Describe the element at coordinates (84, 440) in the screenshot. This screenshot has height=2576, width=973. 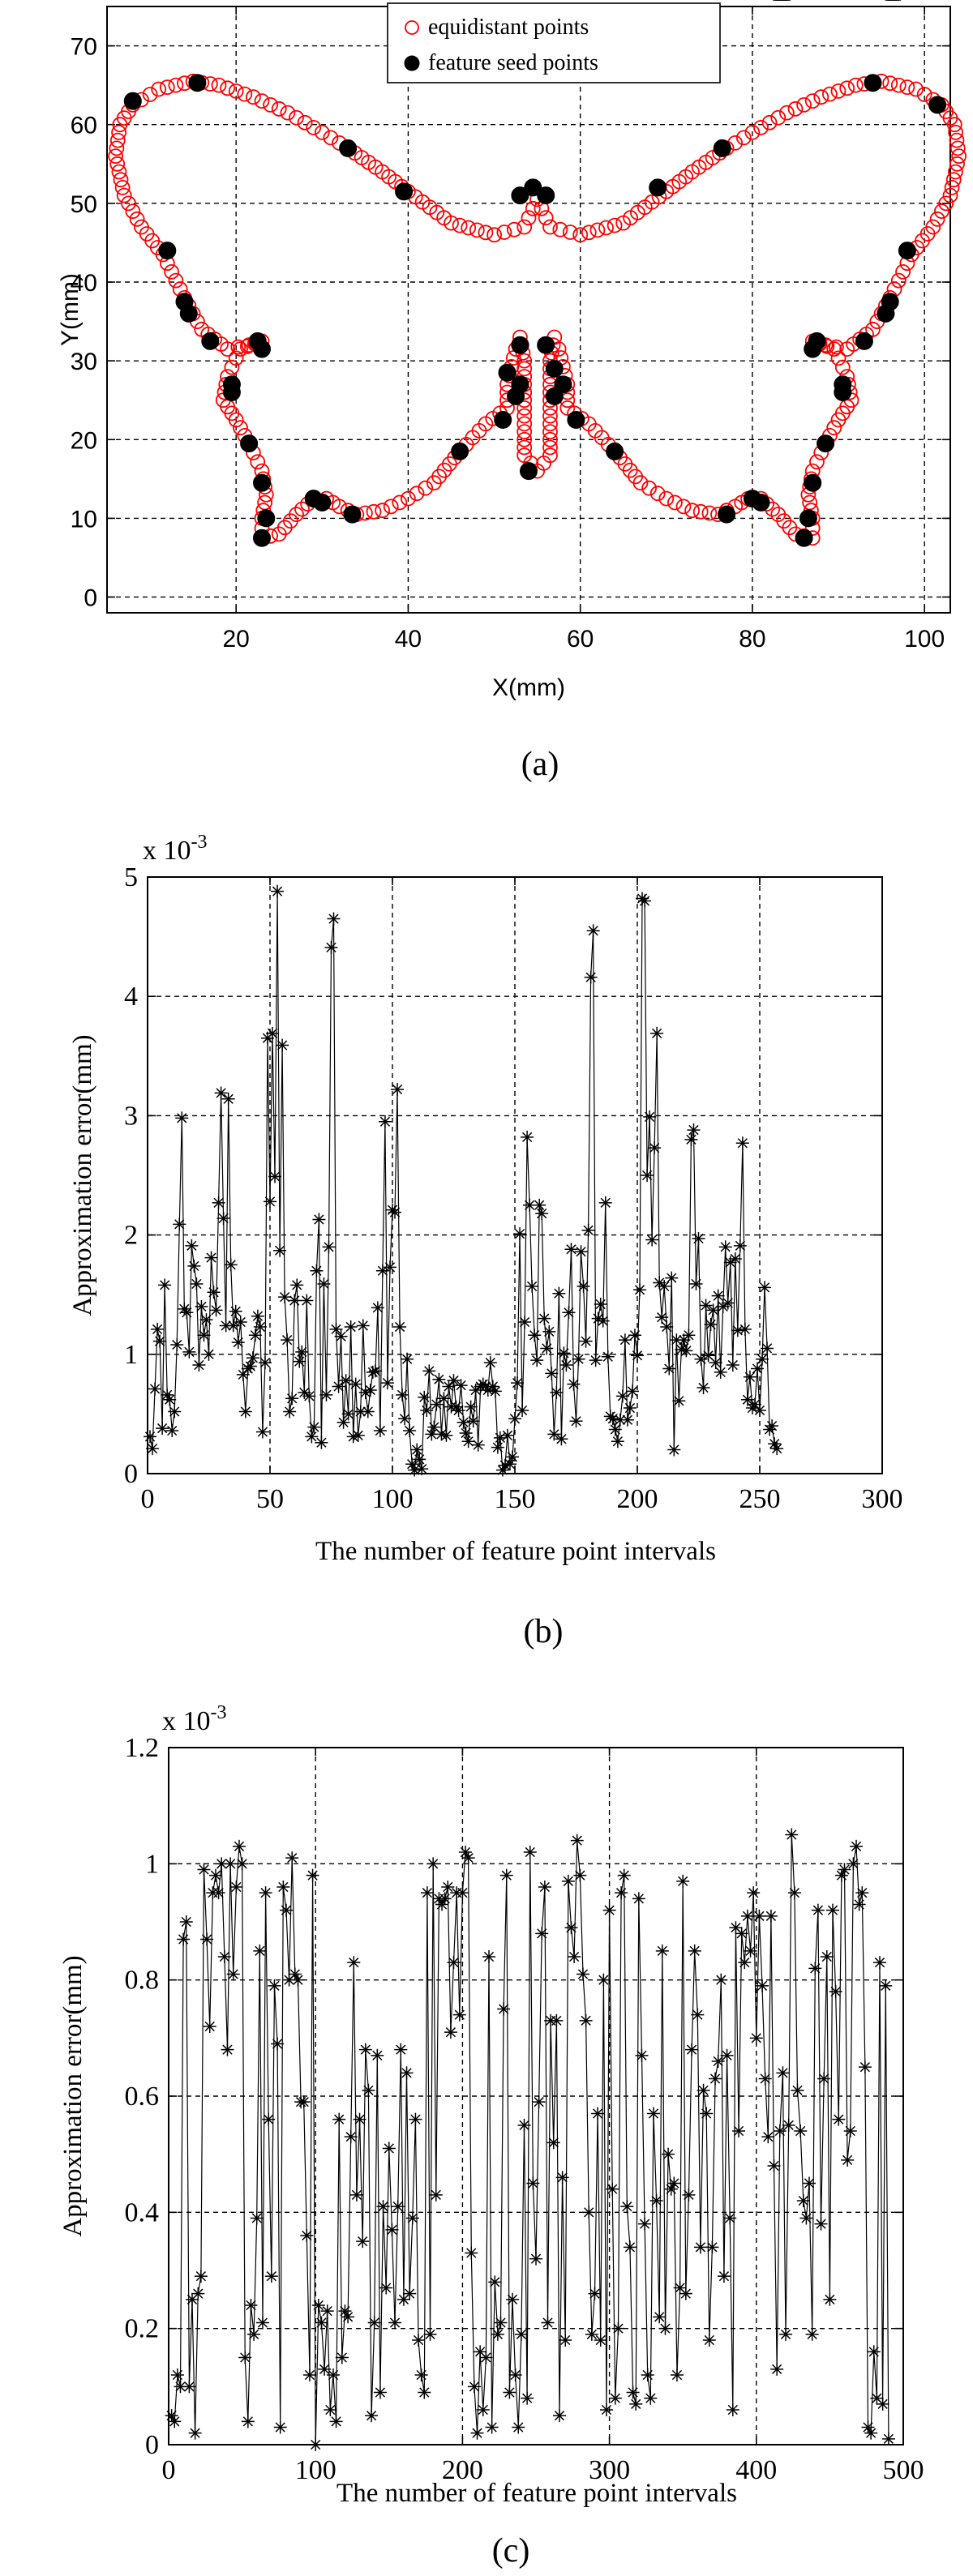
I see `y-tick-label: 20` at that location.